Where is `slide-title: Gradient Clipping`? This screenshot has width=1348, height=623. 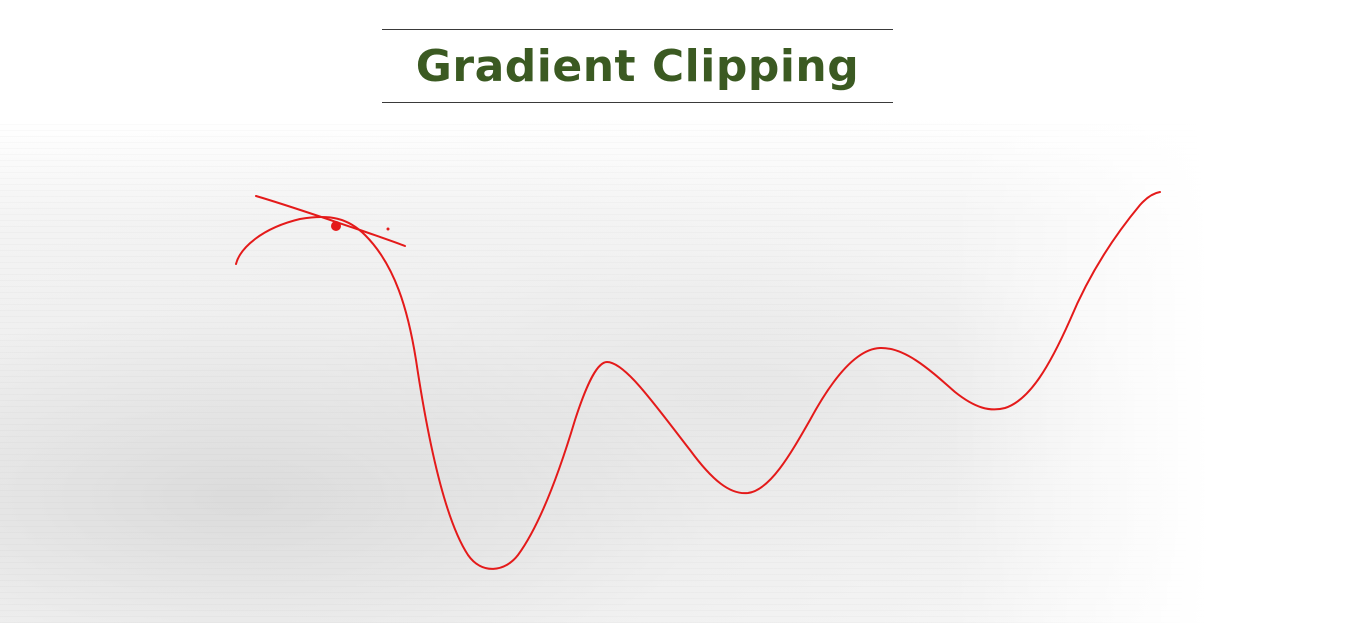 slide-title: Gradient Clipping is located at coordinates (637, 66).